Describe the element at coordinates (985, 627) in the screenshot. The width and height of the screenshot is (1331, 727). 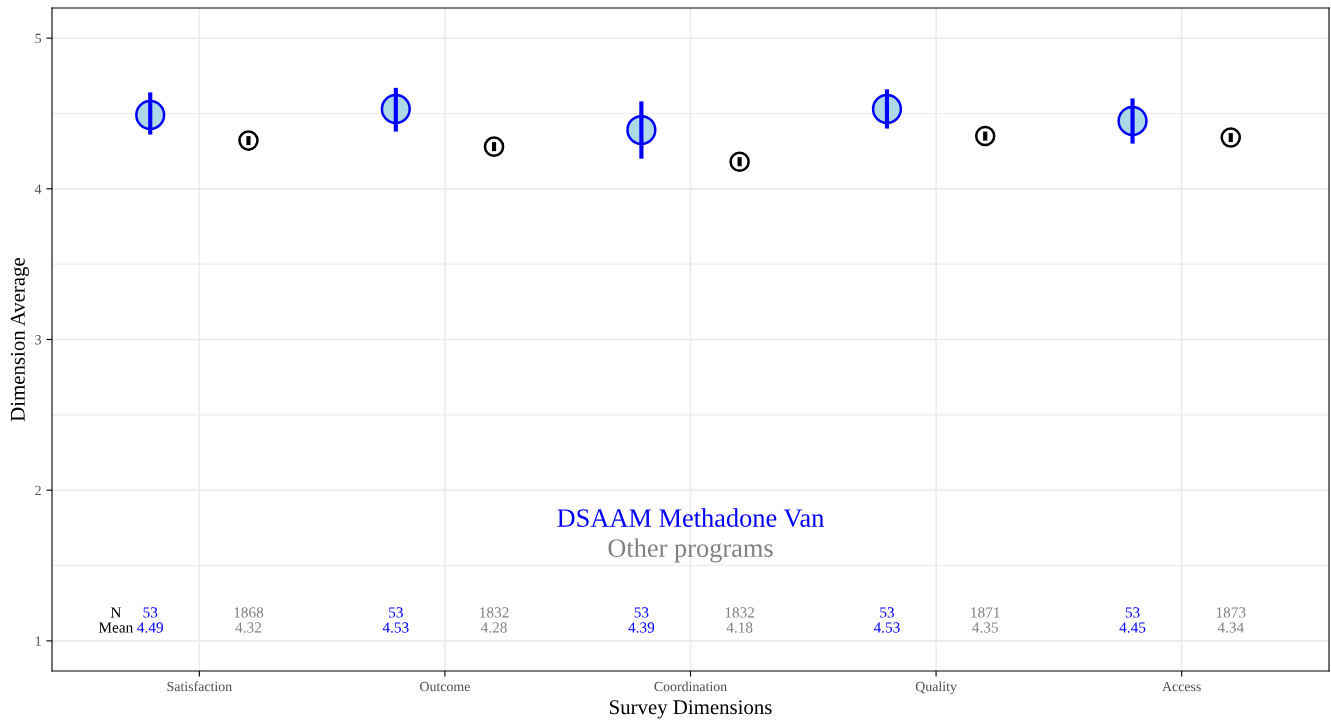
I see `annotation: 4.35` at that location.